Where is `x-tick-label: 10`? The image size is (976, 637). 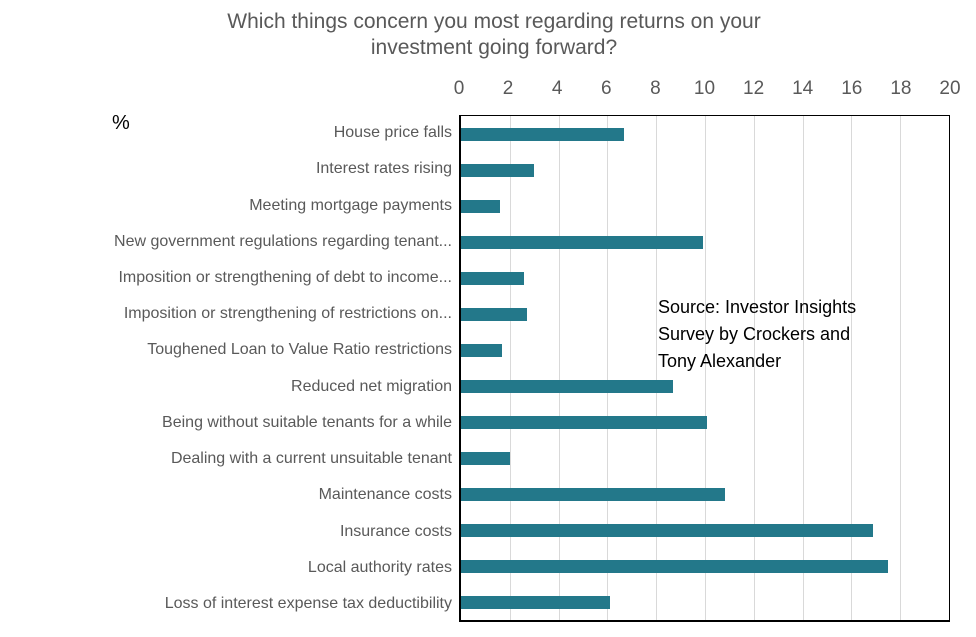 x-tick-label: 10 is located at coordinates (704, 88).